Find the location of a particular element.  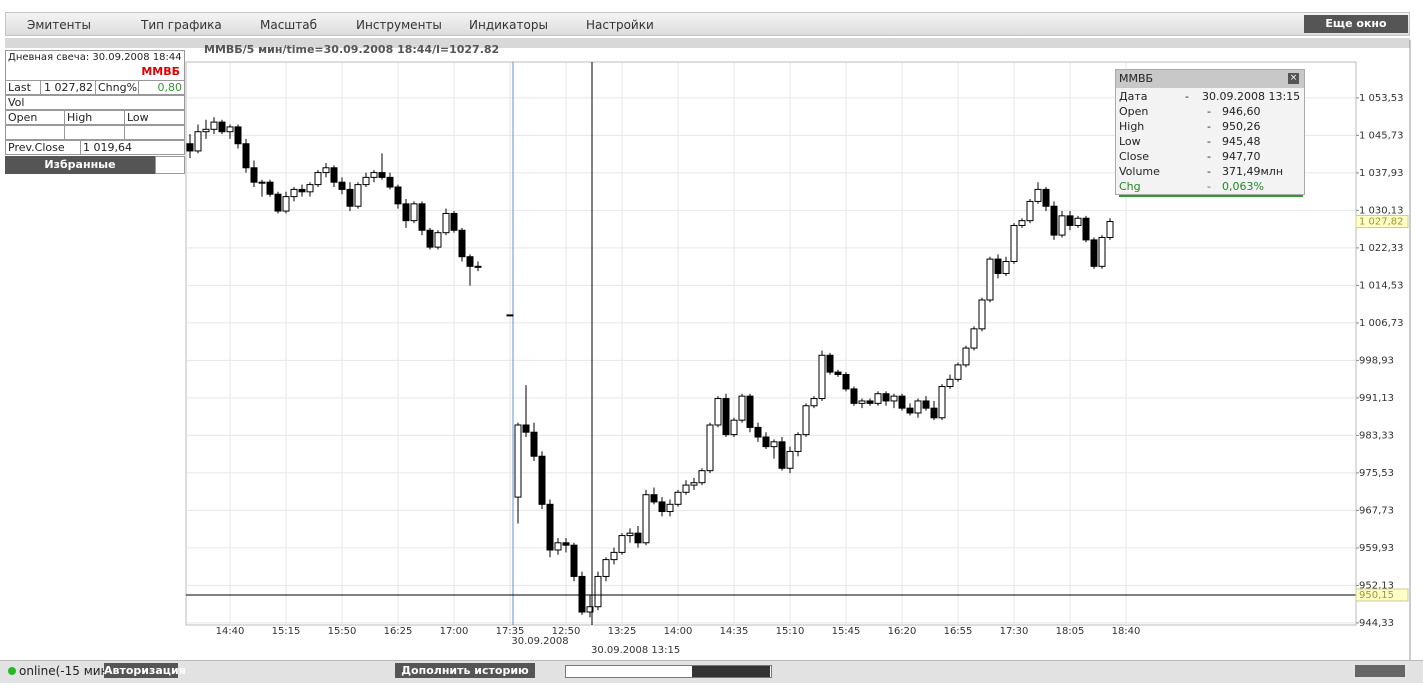

y-tick-label: 952,13 is located at coordinates (1376, 585).